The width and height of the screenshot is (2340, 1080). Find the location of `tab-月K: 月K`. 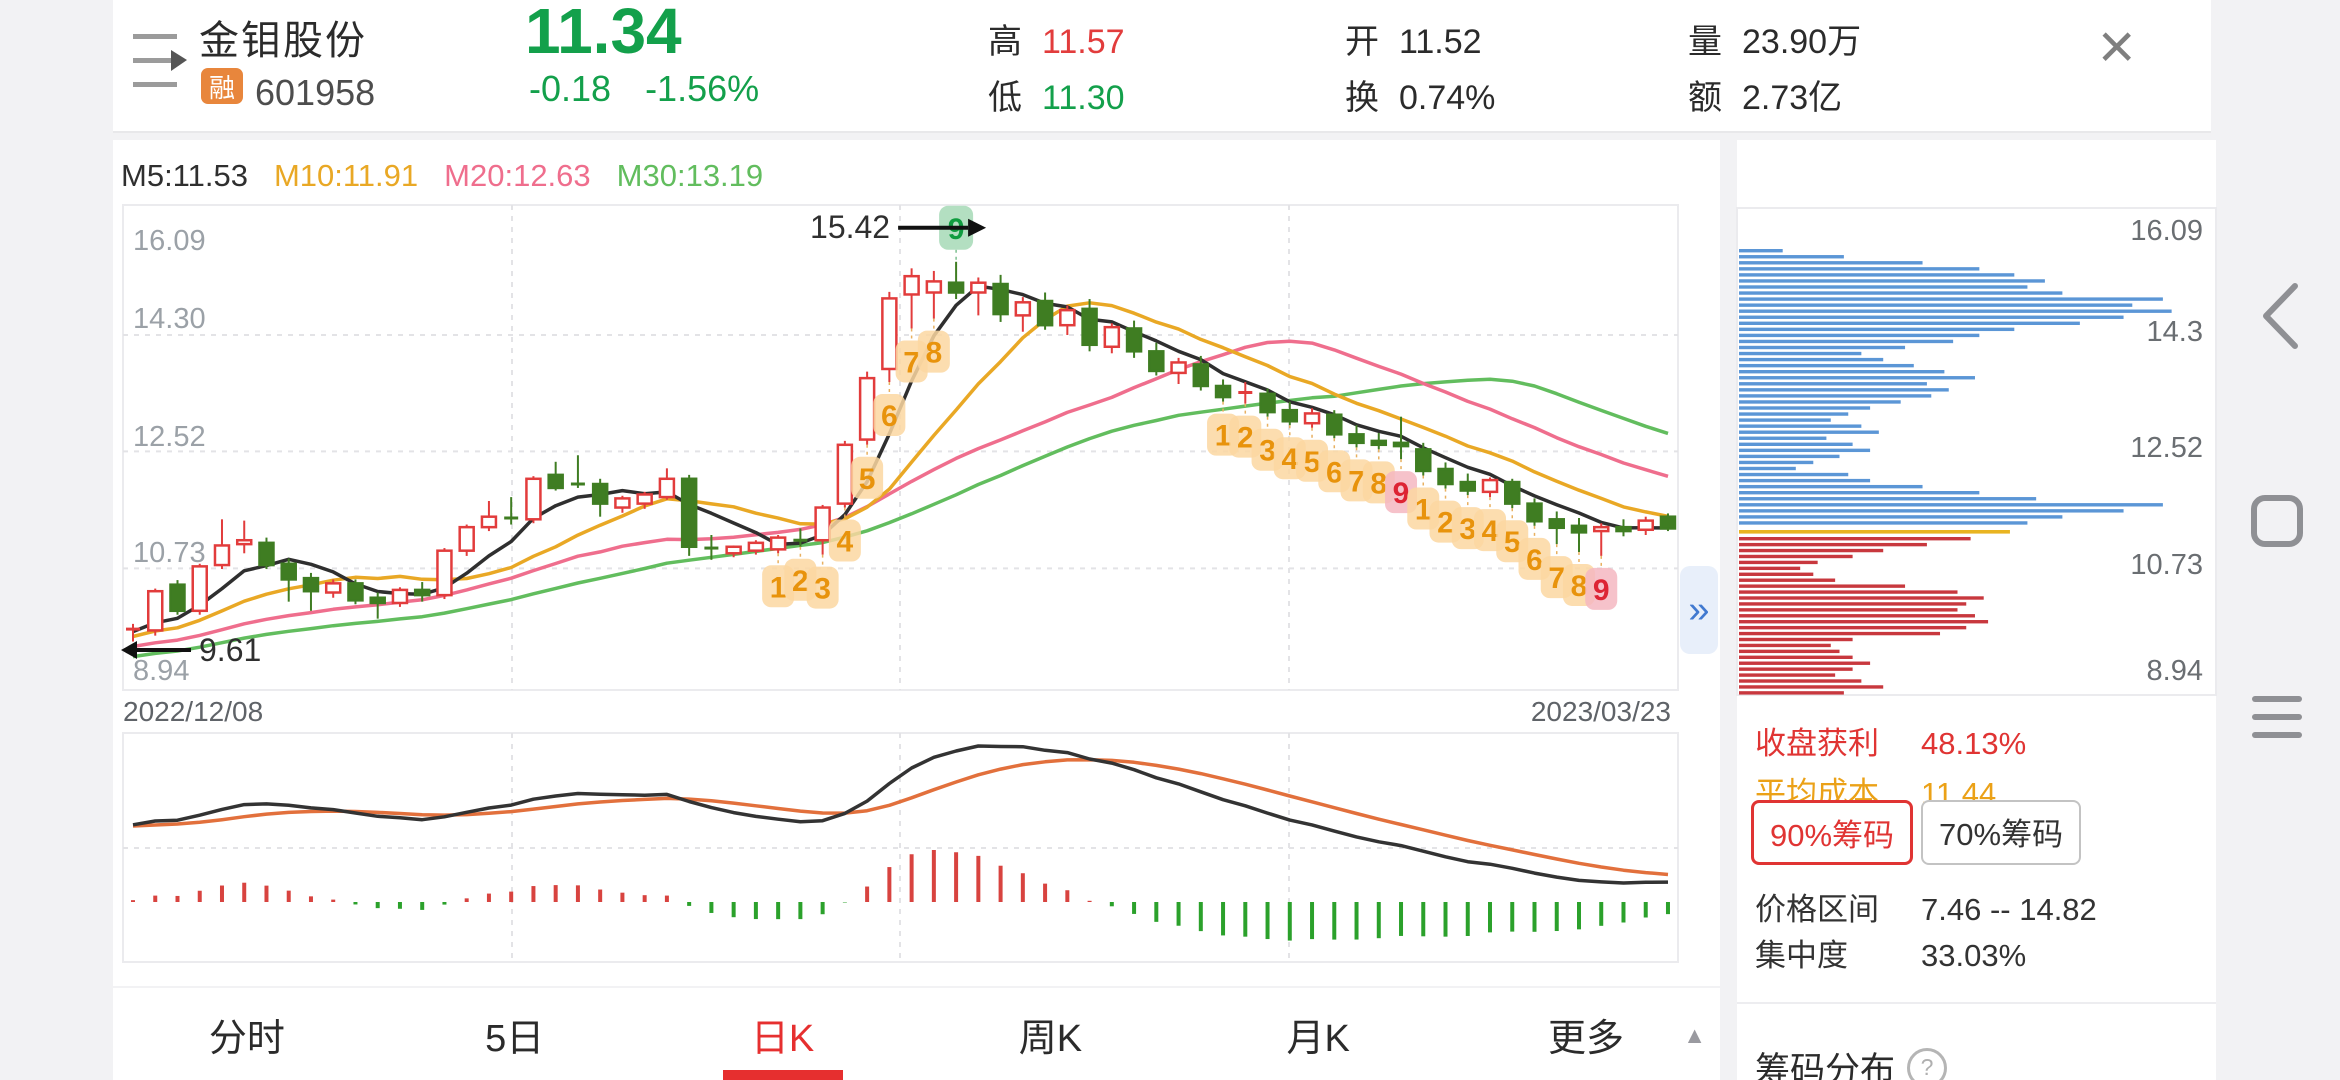

tab-月K: 月K is located at coordinates (1318, 1038).